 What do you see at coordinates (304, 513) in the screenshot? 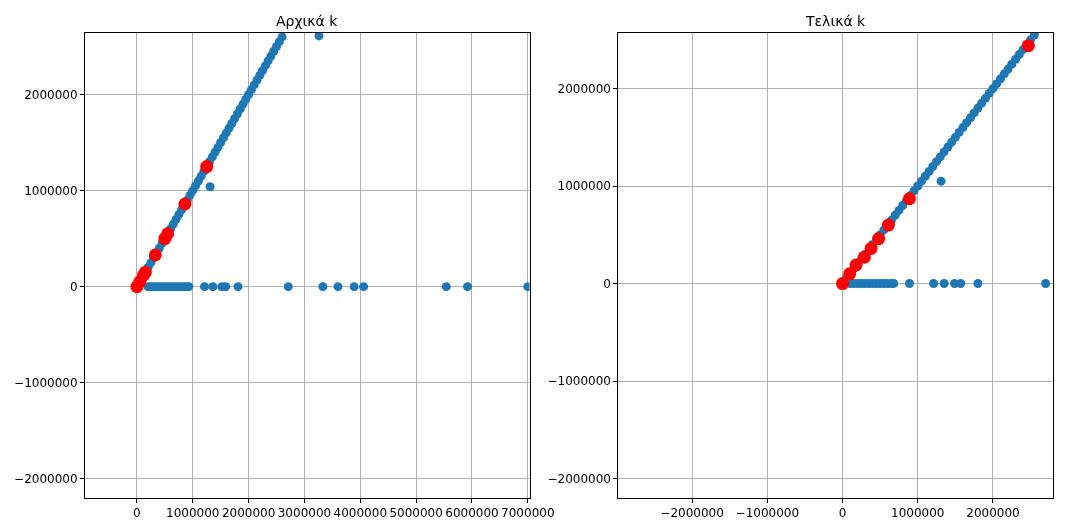
I see `x-tick-label: 3000000` at bounding box center [304, 513].